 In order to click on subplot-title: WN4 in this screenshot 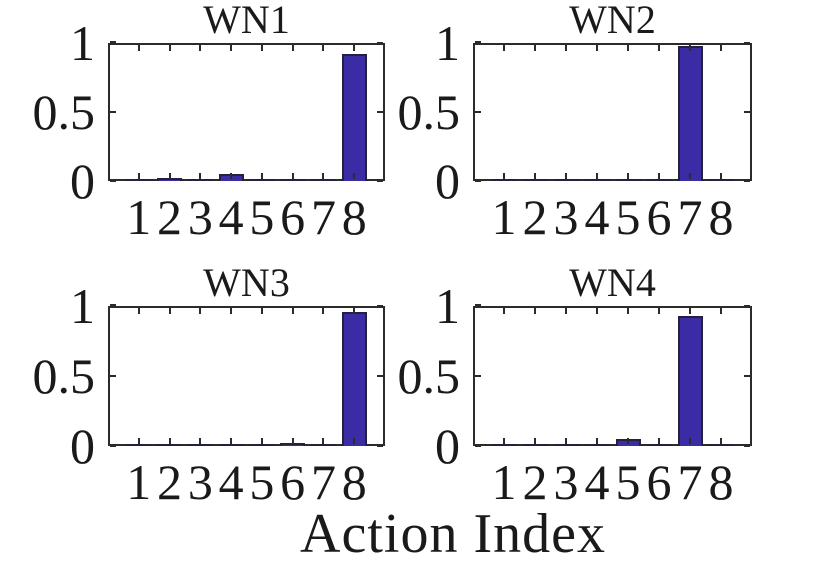, I will do `click(612, 282)`.